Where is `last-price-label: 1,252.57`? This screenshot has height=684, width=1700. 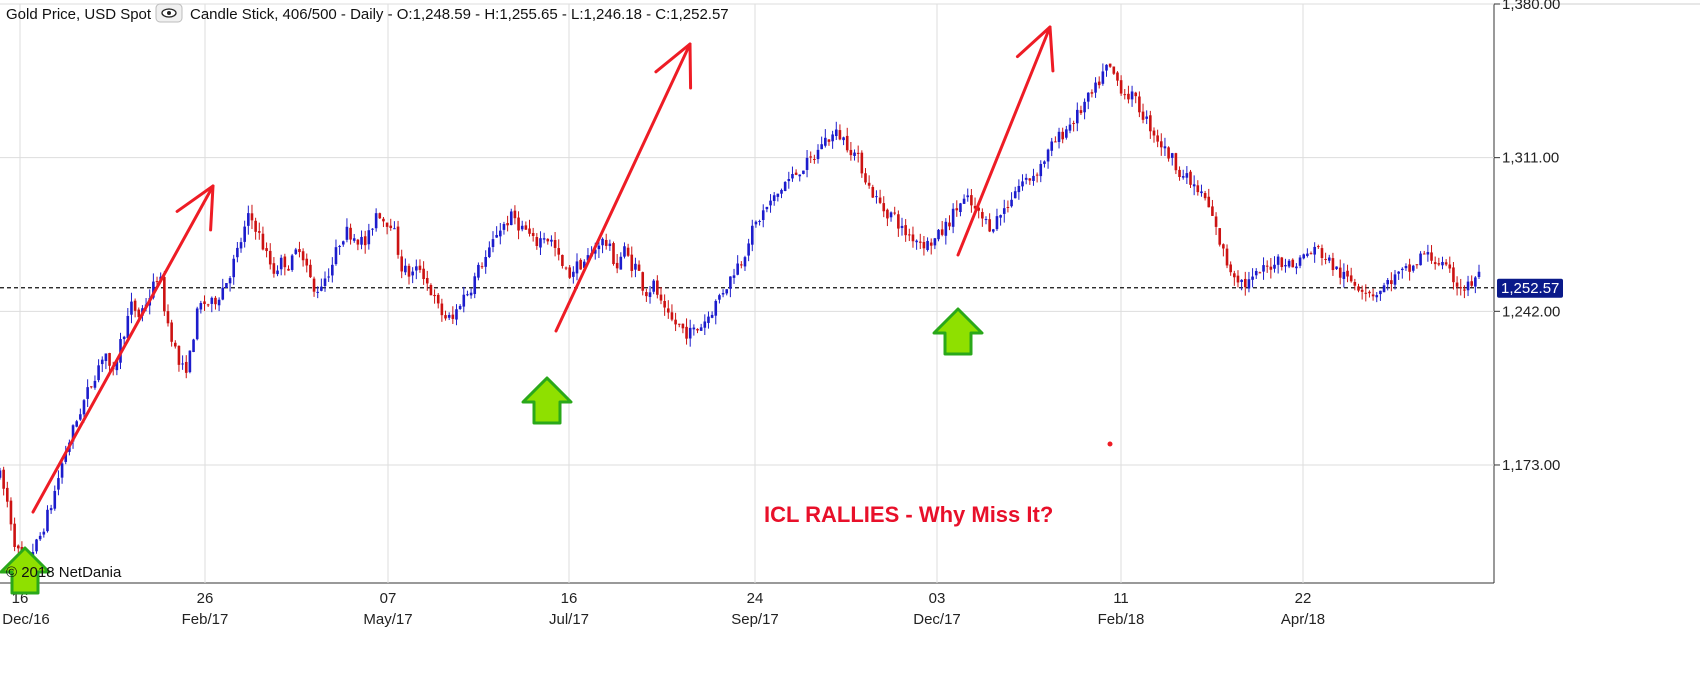
last-price-label: 1,252.57 is located at coordinates (1530, 288).